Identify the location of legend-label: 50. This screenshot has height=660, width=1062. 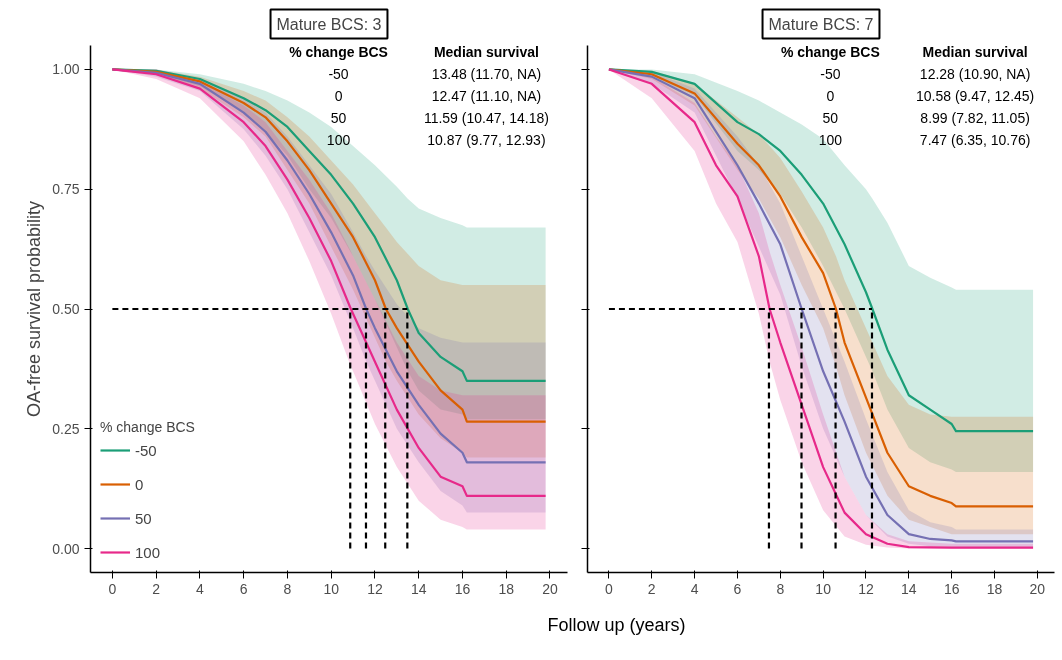
(144, 518).